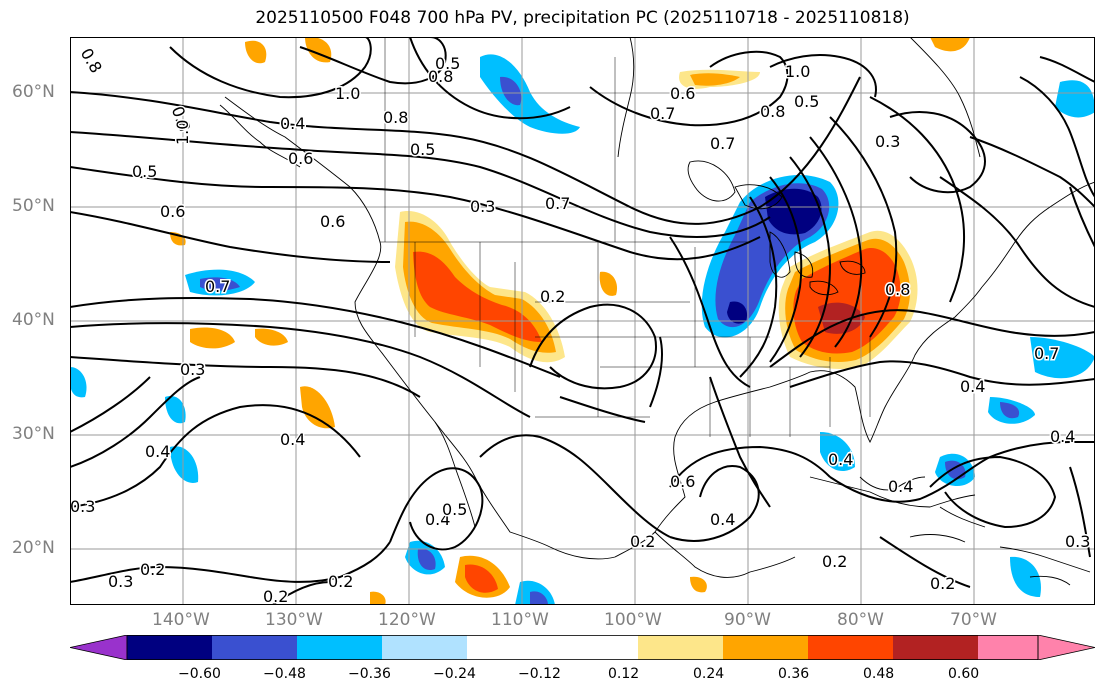 This screenshot has width=1105, height=698. I want to click on lon-tick-label: 70°W, so click(973, 620).